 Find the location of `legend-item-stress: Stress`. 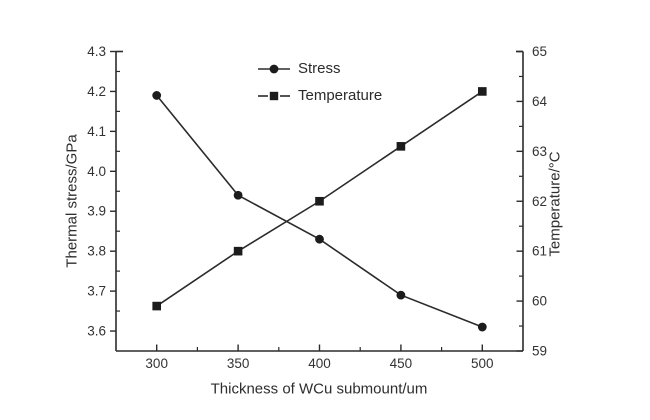

legend-item-stress: Stress is located at coordinates (319, 69).